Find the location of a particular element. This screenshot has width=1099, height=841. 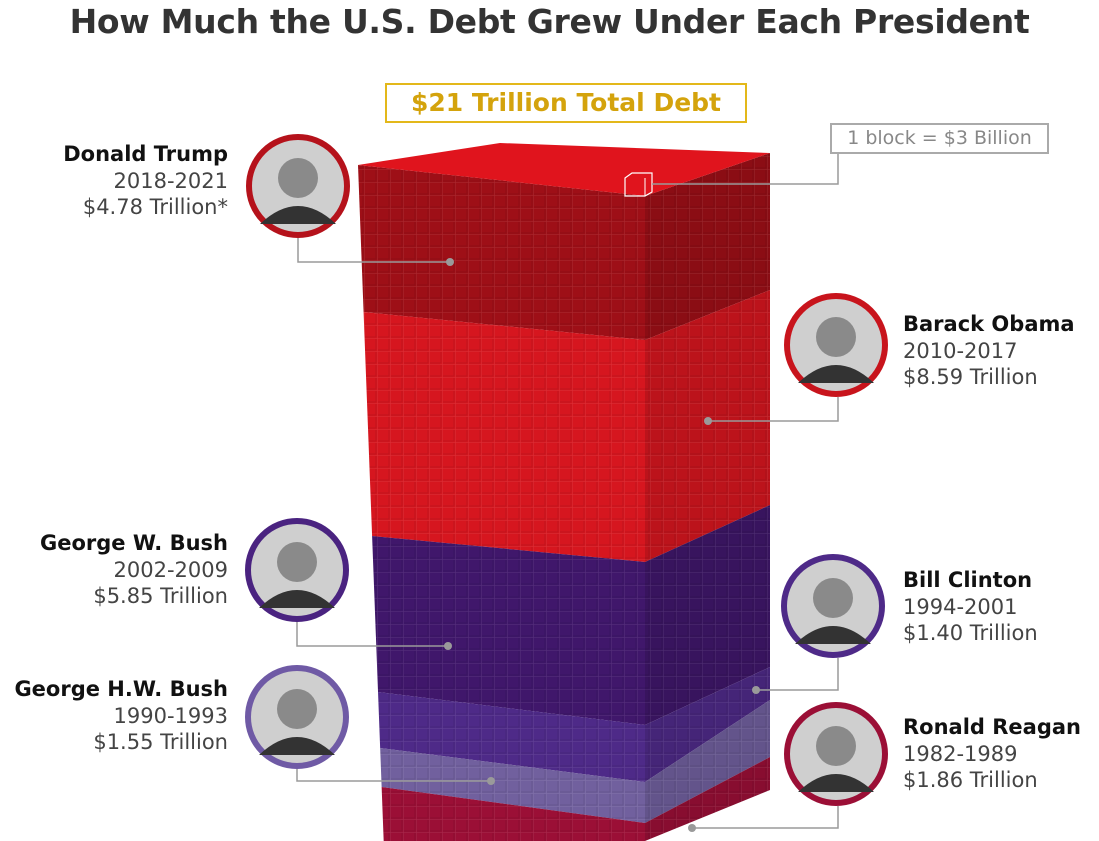

president-label-obama: Barack Obama 2010-2017 $8.59 Trillion is located at coordinates (989, 351).